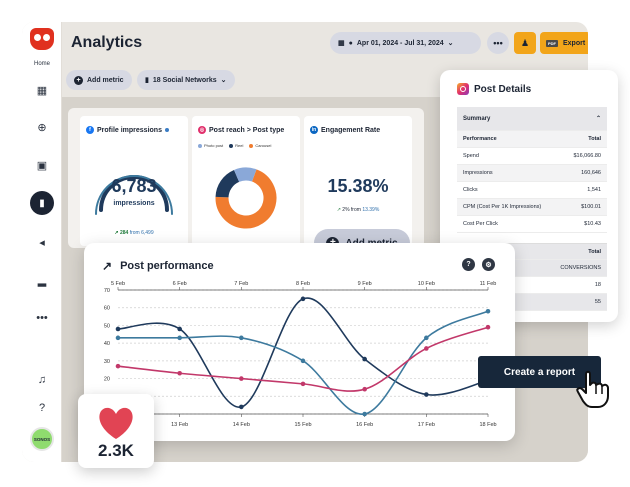 The image size is (630, 487). I want to click on x-top-tick-label: 10 Feb, so click(426, 284).